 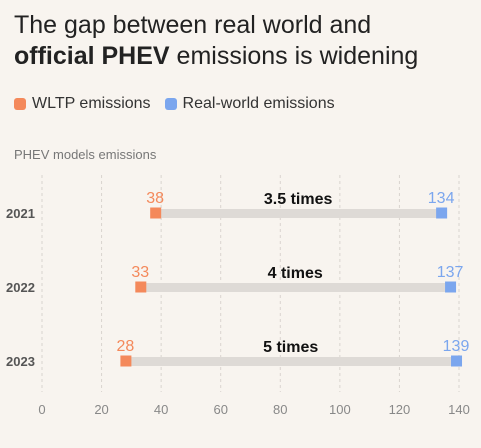 What do you see at coordinates (294, 56) in the screenshot?
I see `title-line-2-rest: emissions is widening` at bounding box center [294, 56].